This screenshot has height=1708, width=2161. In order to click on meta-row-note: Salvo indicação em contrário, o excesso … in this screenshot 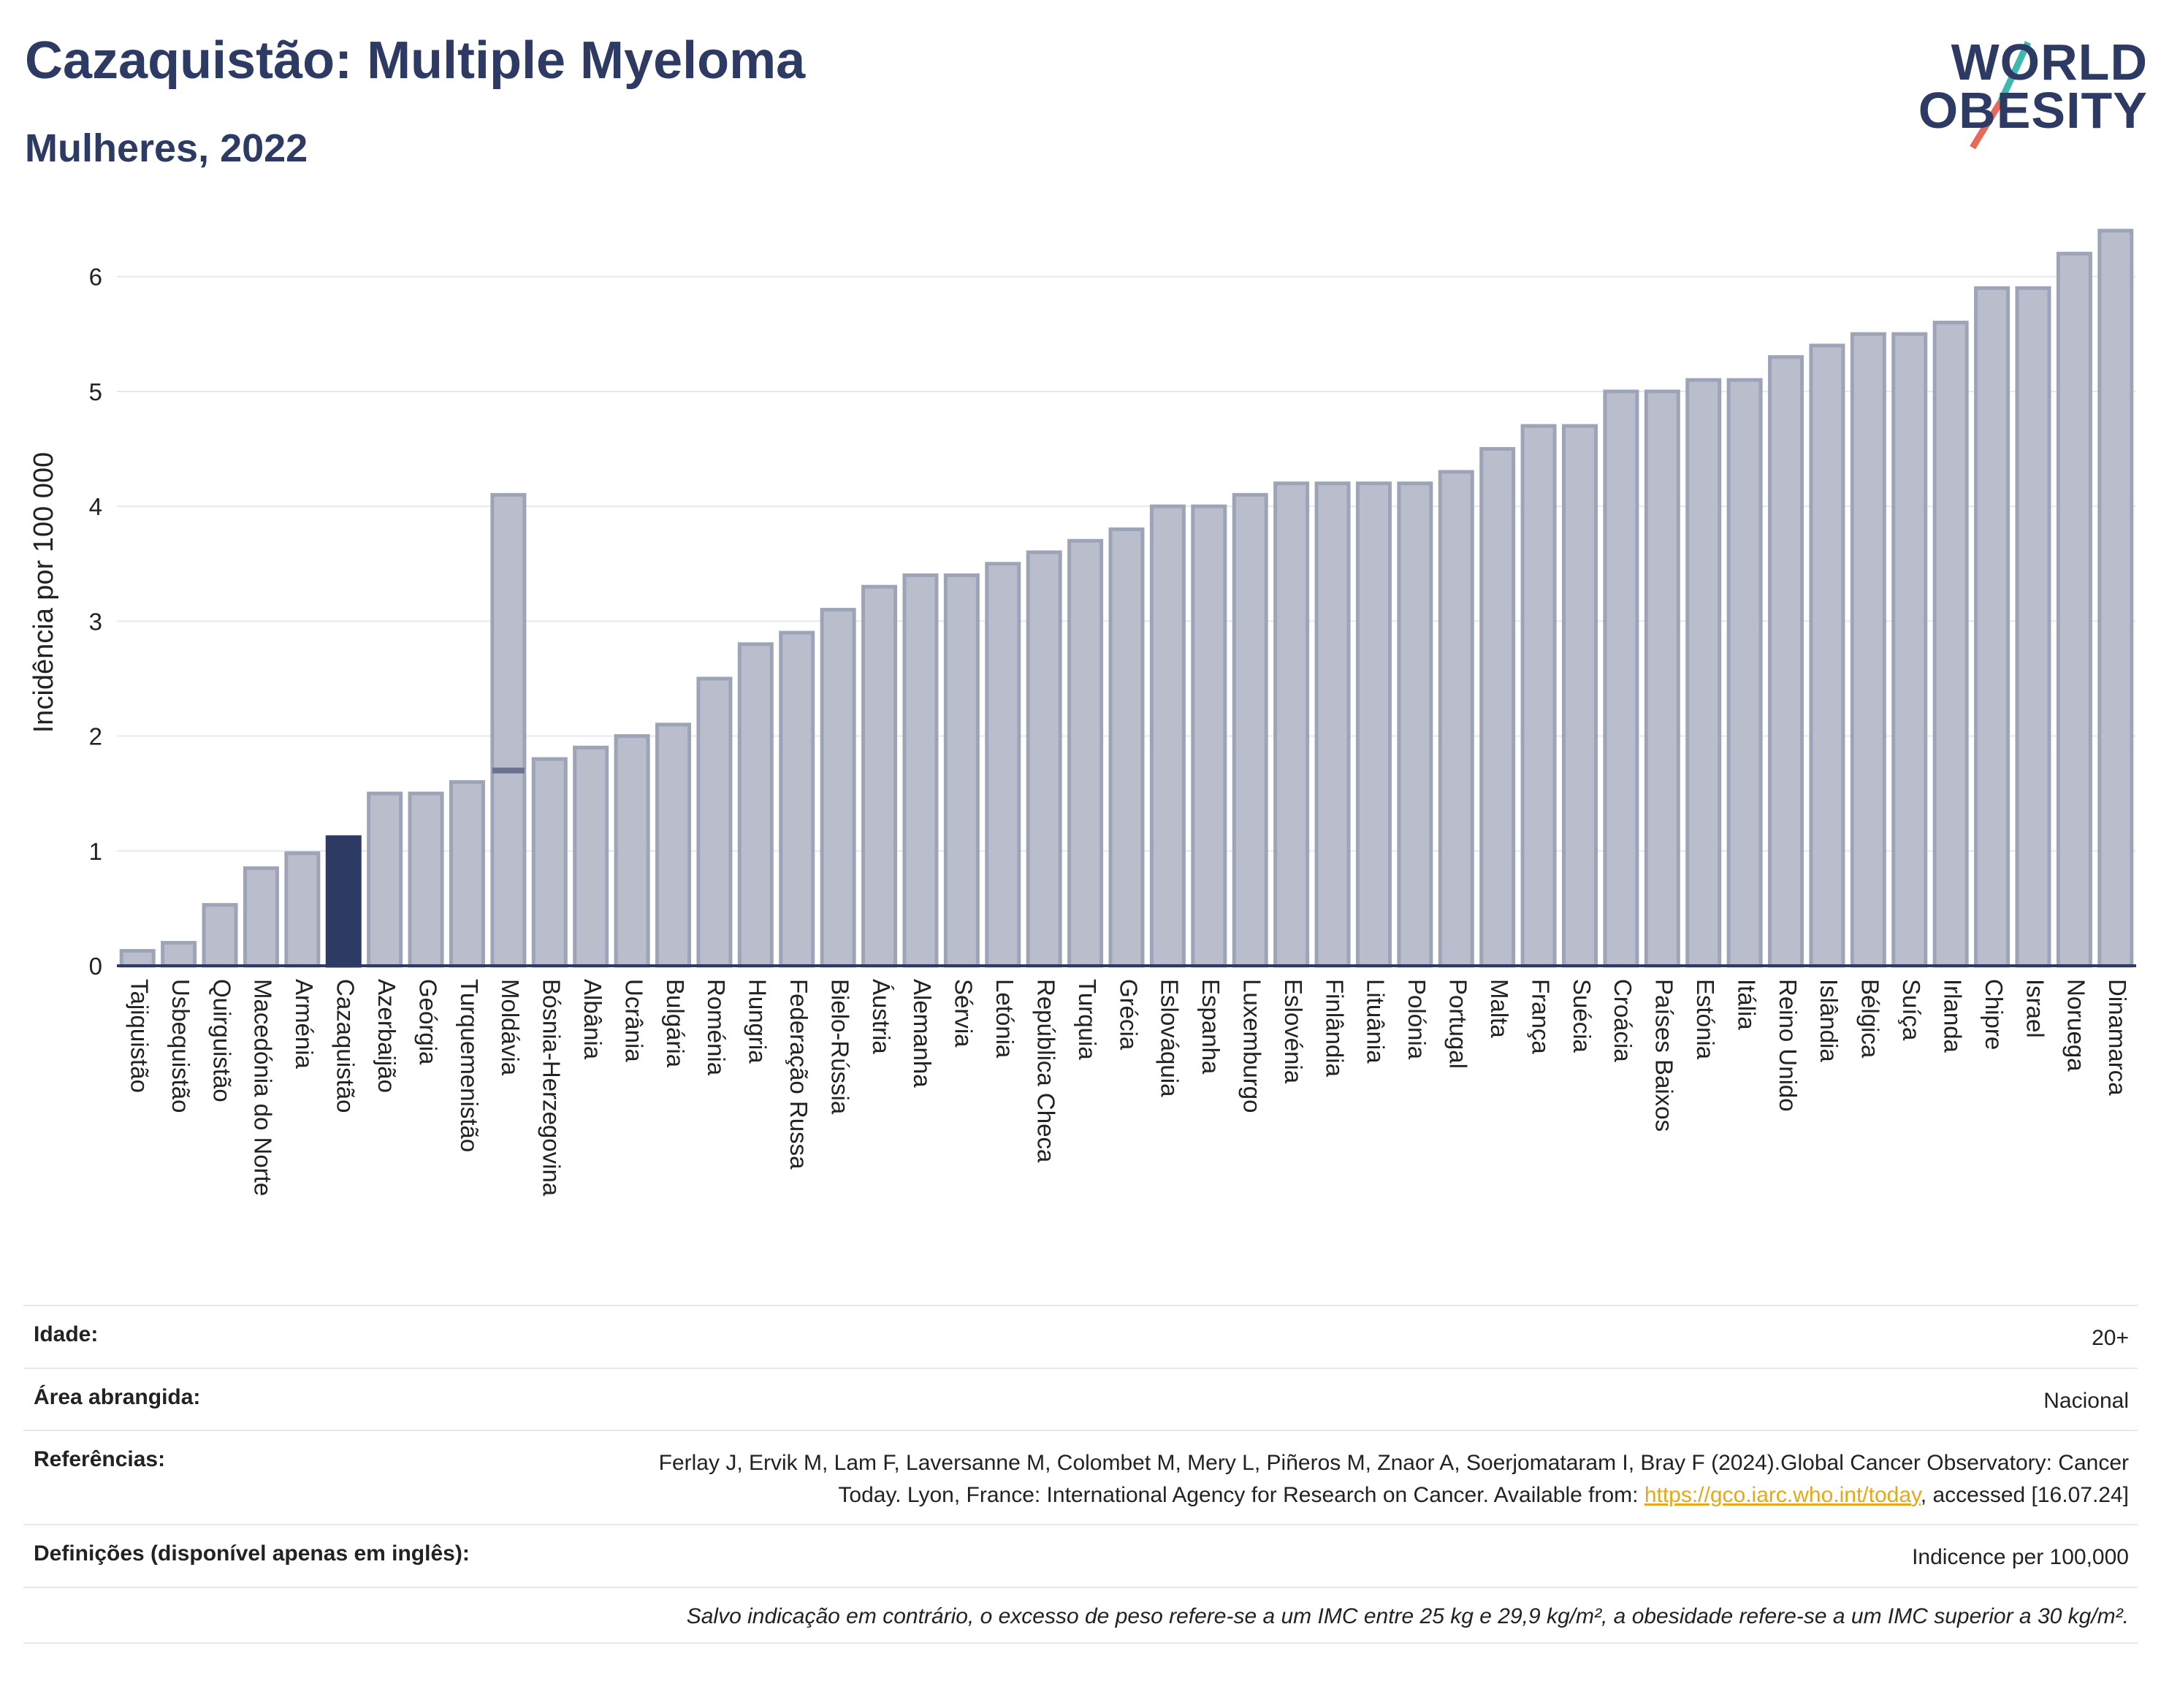, I will do `click(1080, 1615)`.